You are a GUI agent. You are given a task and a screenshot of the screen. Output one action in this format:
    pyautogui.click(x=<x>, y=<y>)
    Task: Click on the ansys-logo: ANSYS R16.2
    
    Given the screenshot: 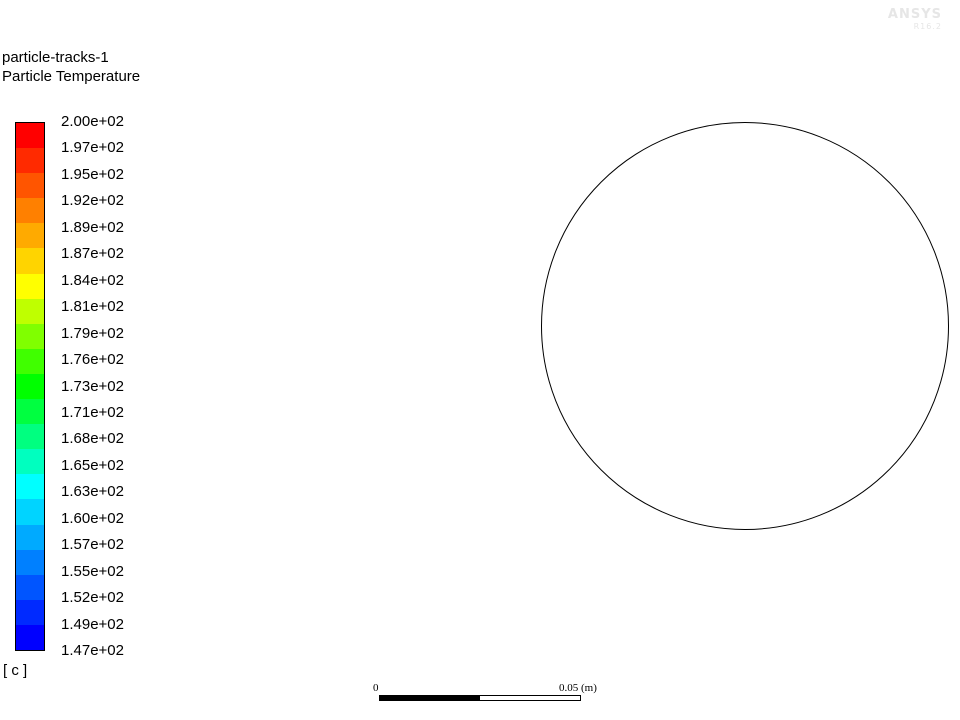 What is the action you would take?
    pyautogui.click(x=915, y=21)
    